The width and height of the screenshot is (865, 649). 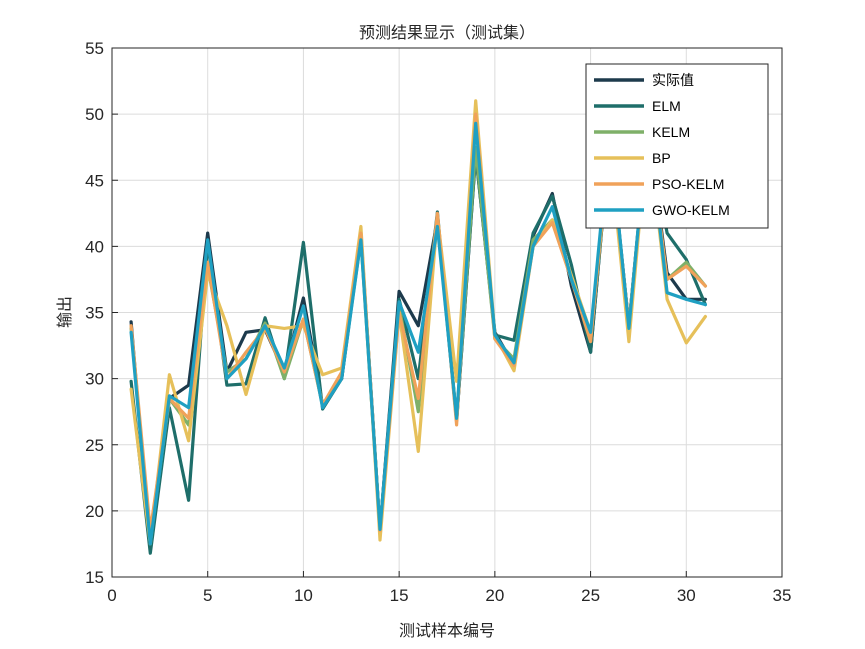 I want to click on x-tick-label: 5, so click(x=207, y=595).